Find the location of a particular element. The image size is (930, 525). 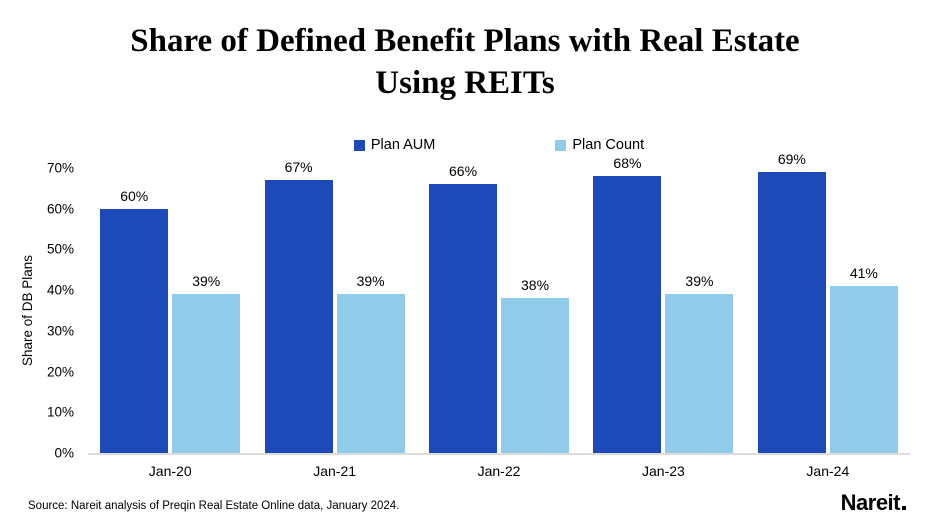

bar-group: 67% 39% Jan-21 is located at coordinates (334, 319).